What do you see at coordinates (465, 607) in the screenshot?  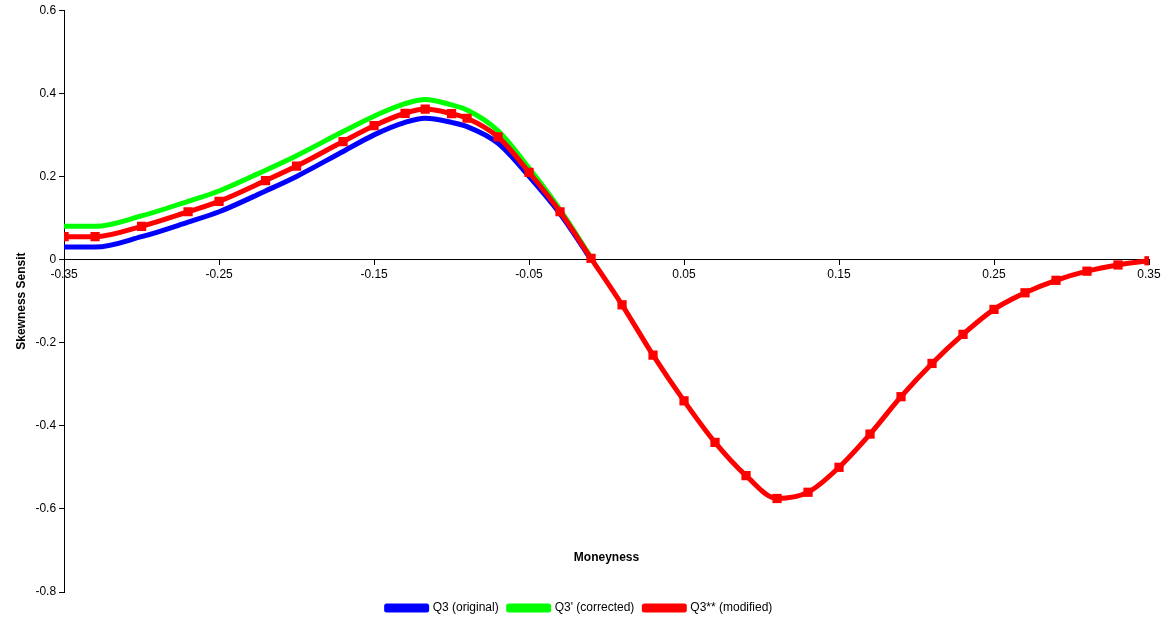 I see `legend-label: Q3 (original)` at bounding box center [465, 607].